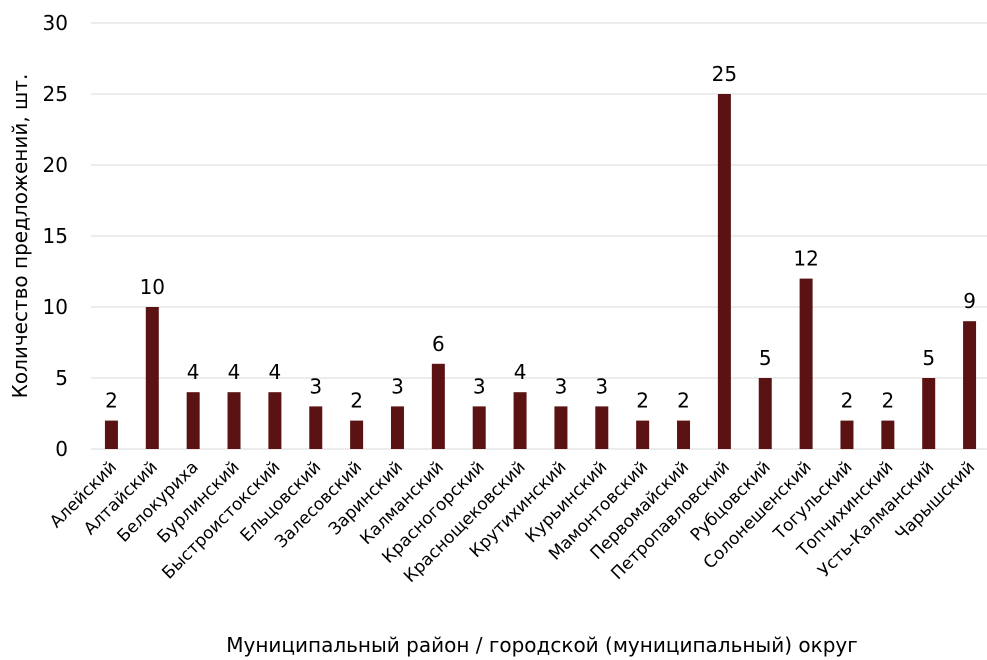  What do you see at coordinates (969, 301) in the screenshot?
I see `data-label: 9` at bounding box center [969, 301].